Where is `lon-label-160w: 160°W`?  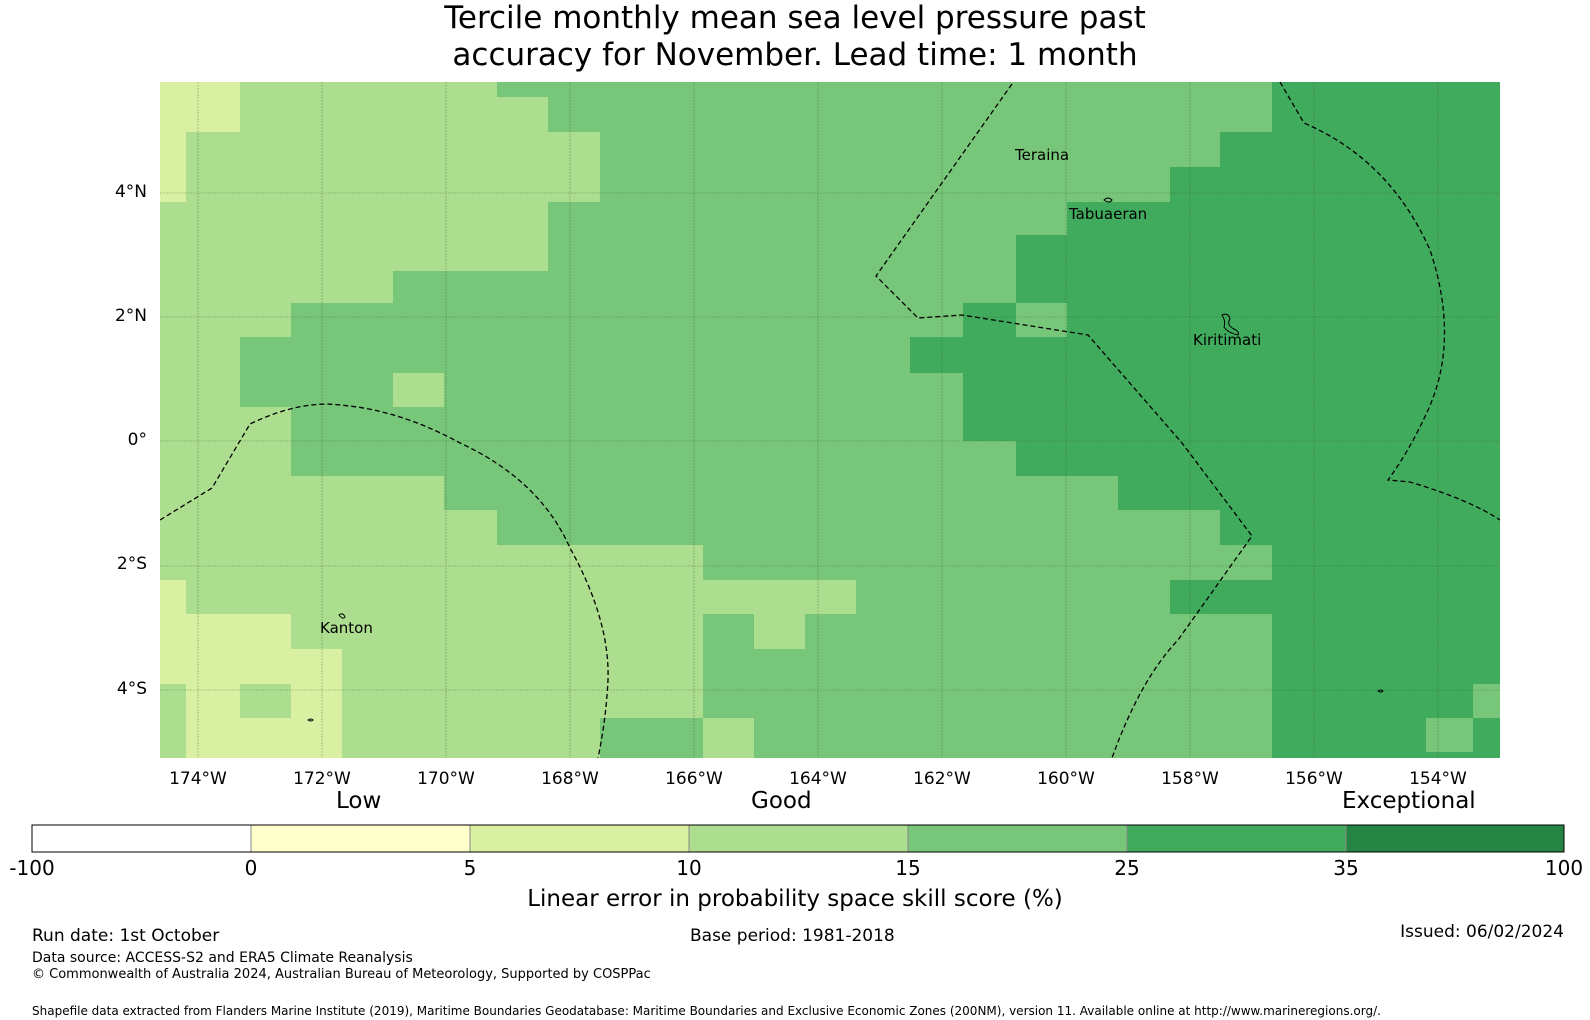 lon-label-160w: 160°W is located at coordinates (1066, 779).